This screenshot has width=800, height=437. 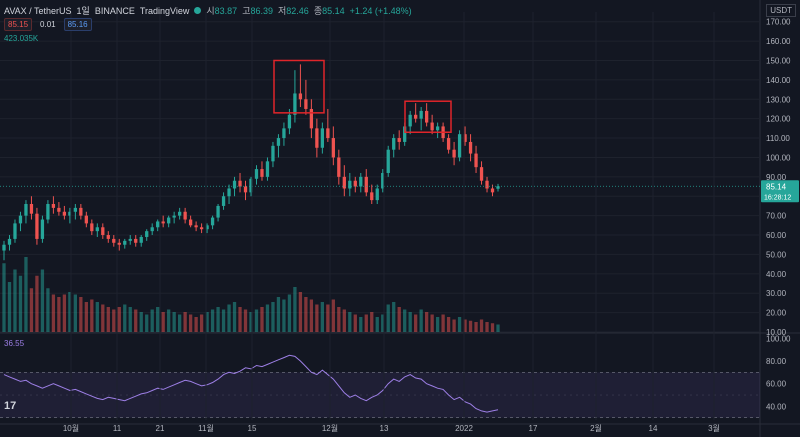 I want to click on rsi-tick-label: 80.00, so click(x=776, y=361).